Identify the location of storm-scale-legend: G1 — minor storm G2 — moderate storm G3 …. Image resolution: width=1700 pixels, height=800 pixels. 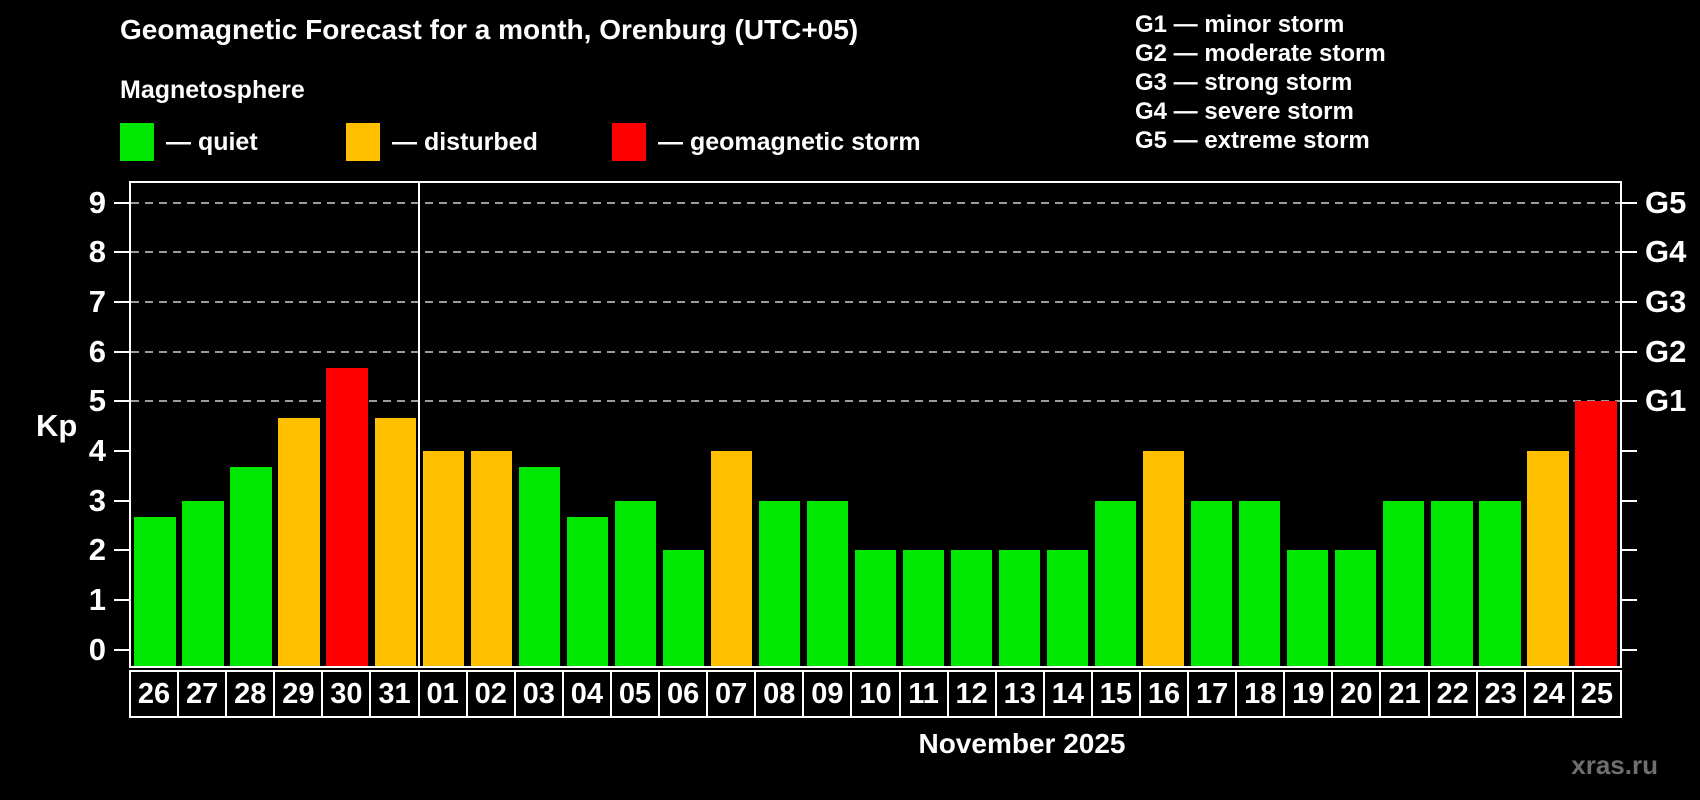
(1260, 82).